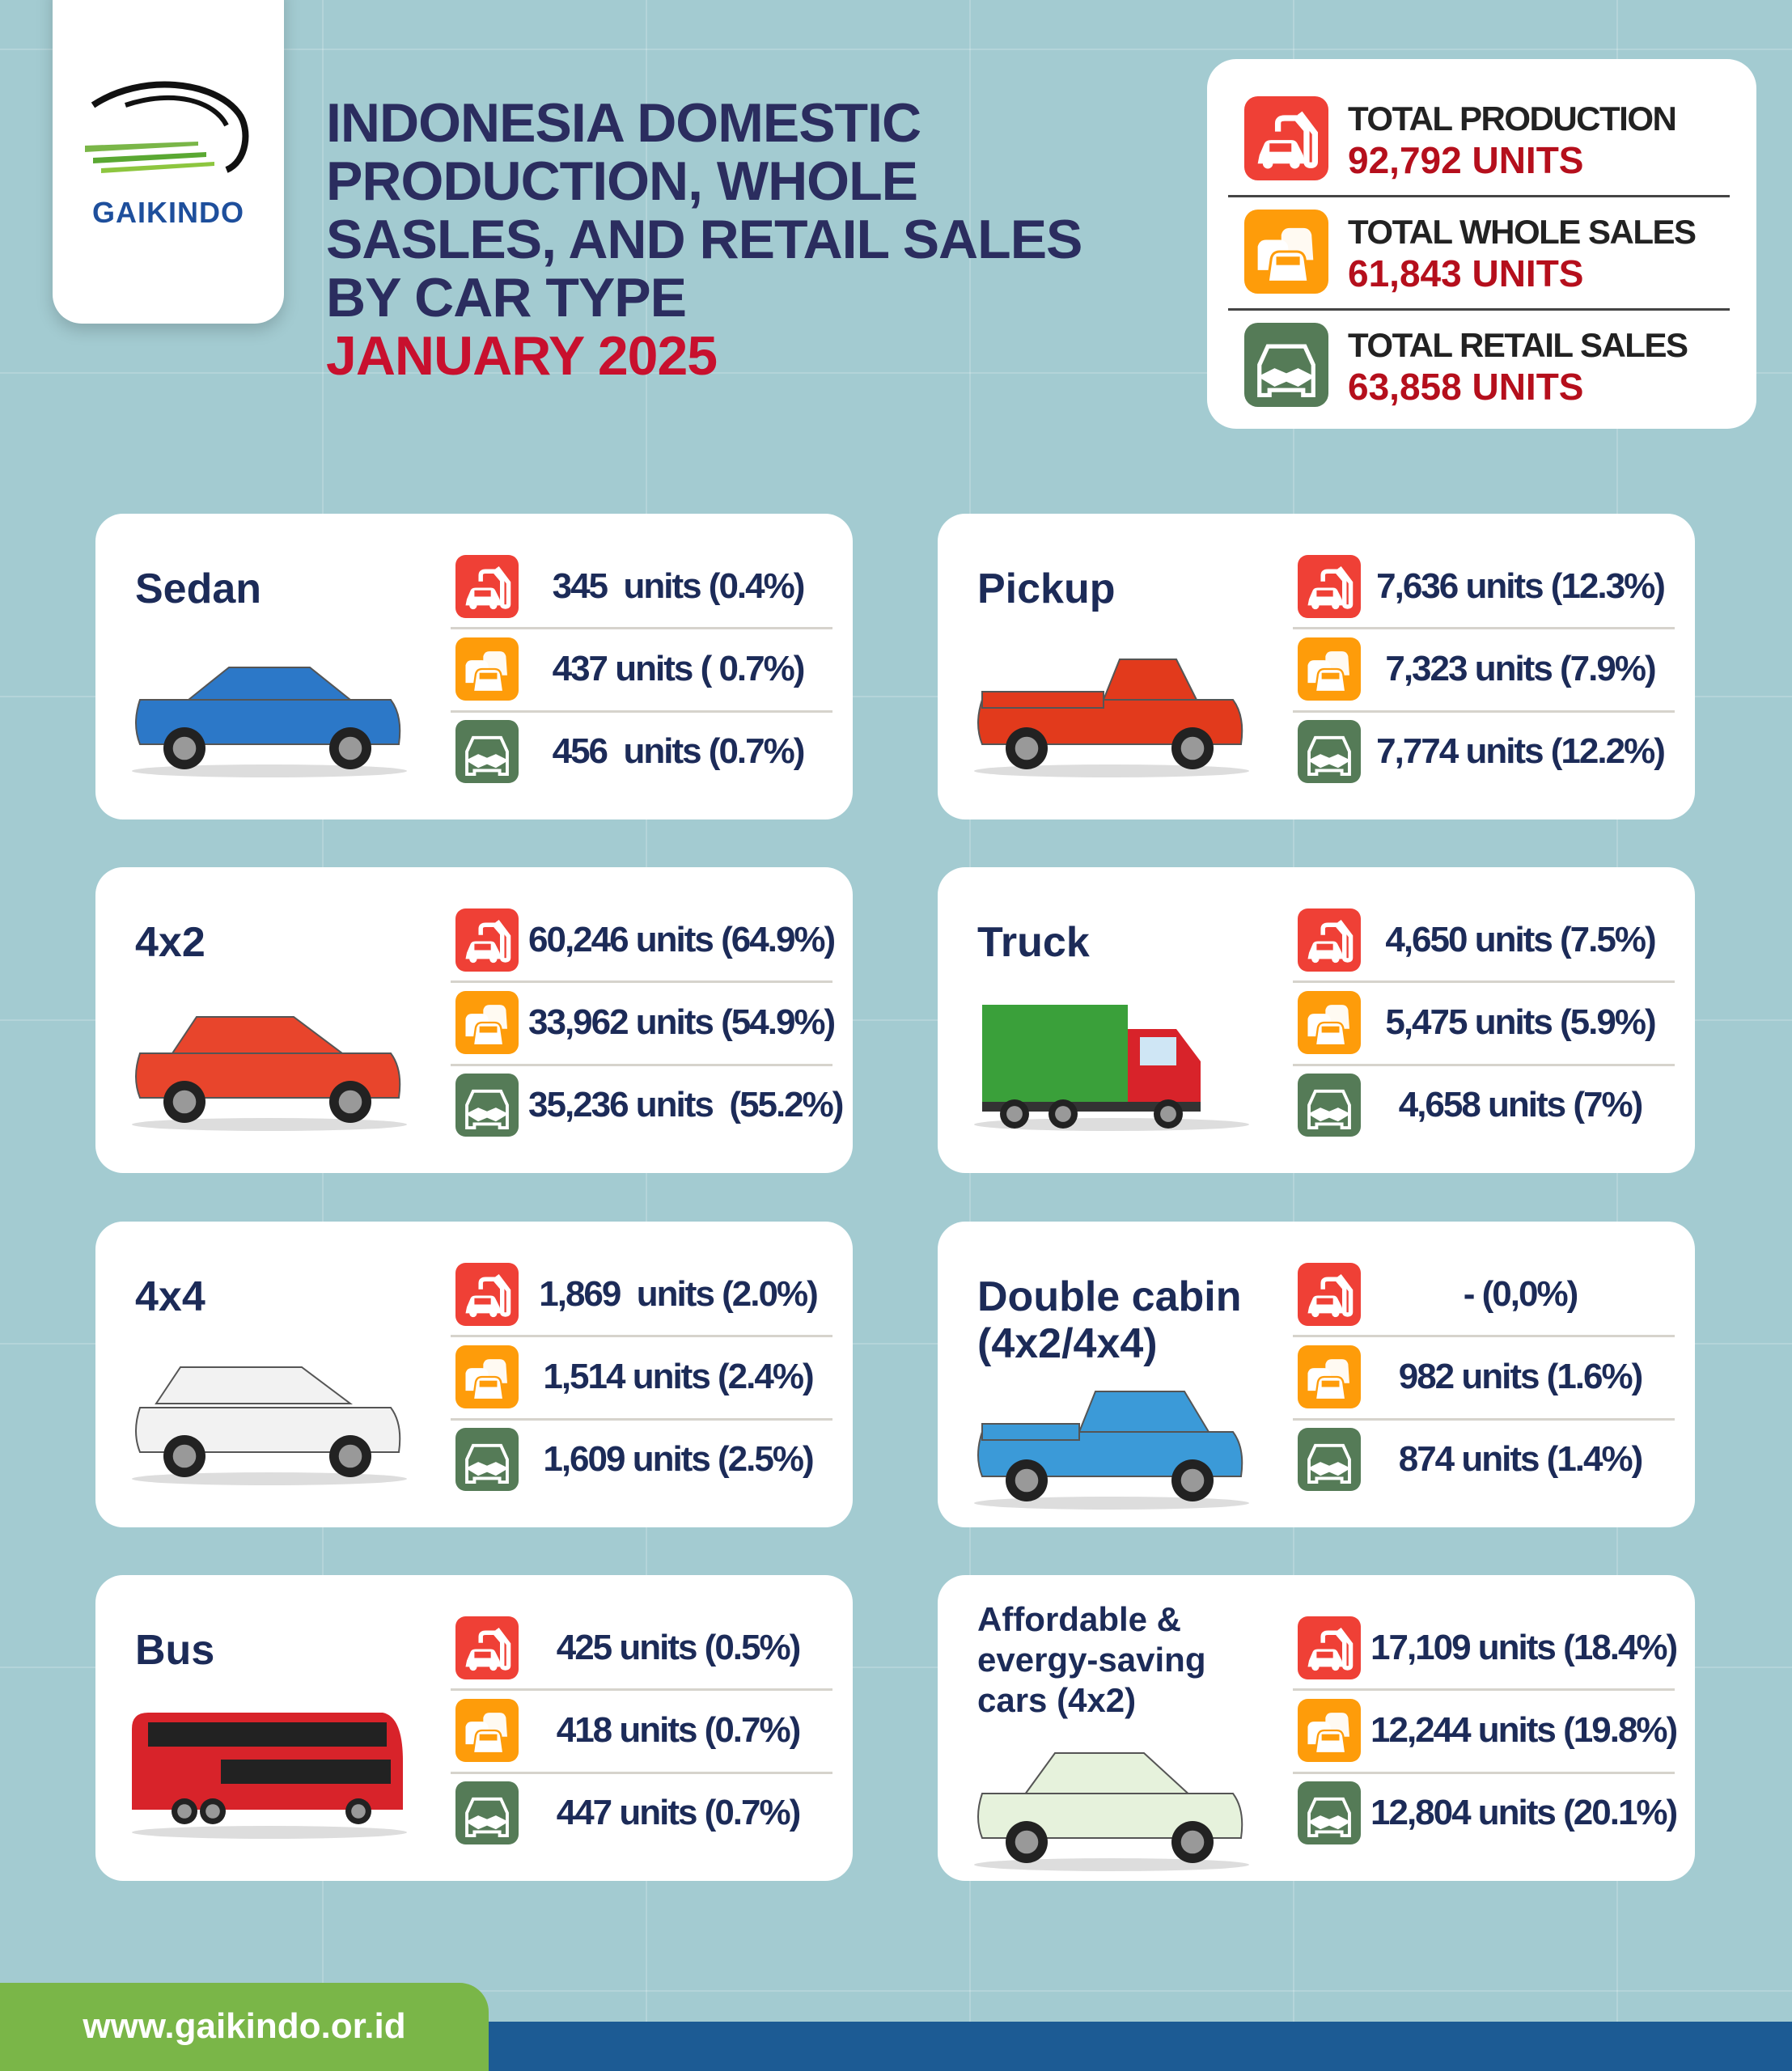 Image resolution: width=1792 pixels, height=2071 pixels. Describe the element at coordinates (679, 668) in the screenshot. I see `stat-value: 437 units ( 0.7%)` at that location.